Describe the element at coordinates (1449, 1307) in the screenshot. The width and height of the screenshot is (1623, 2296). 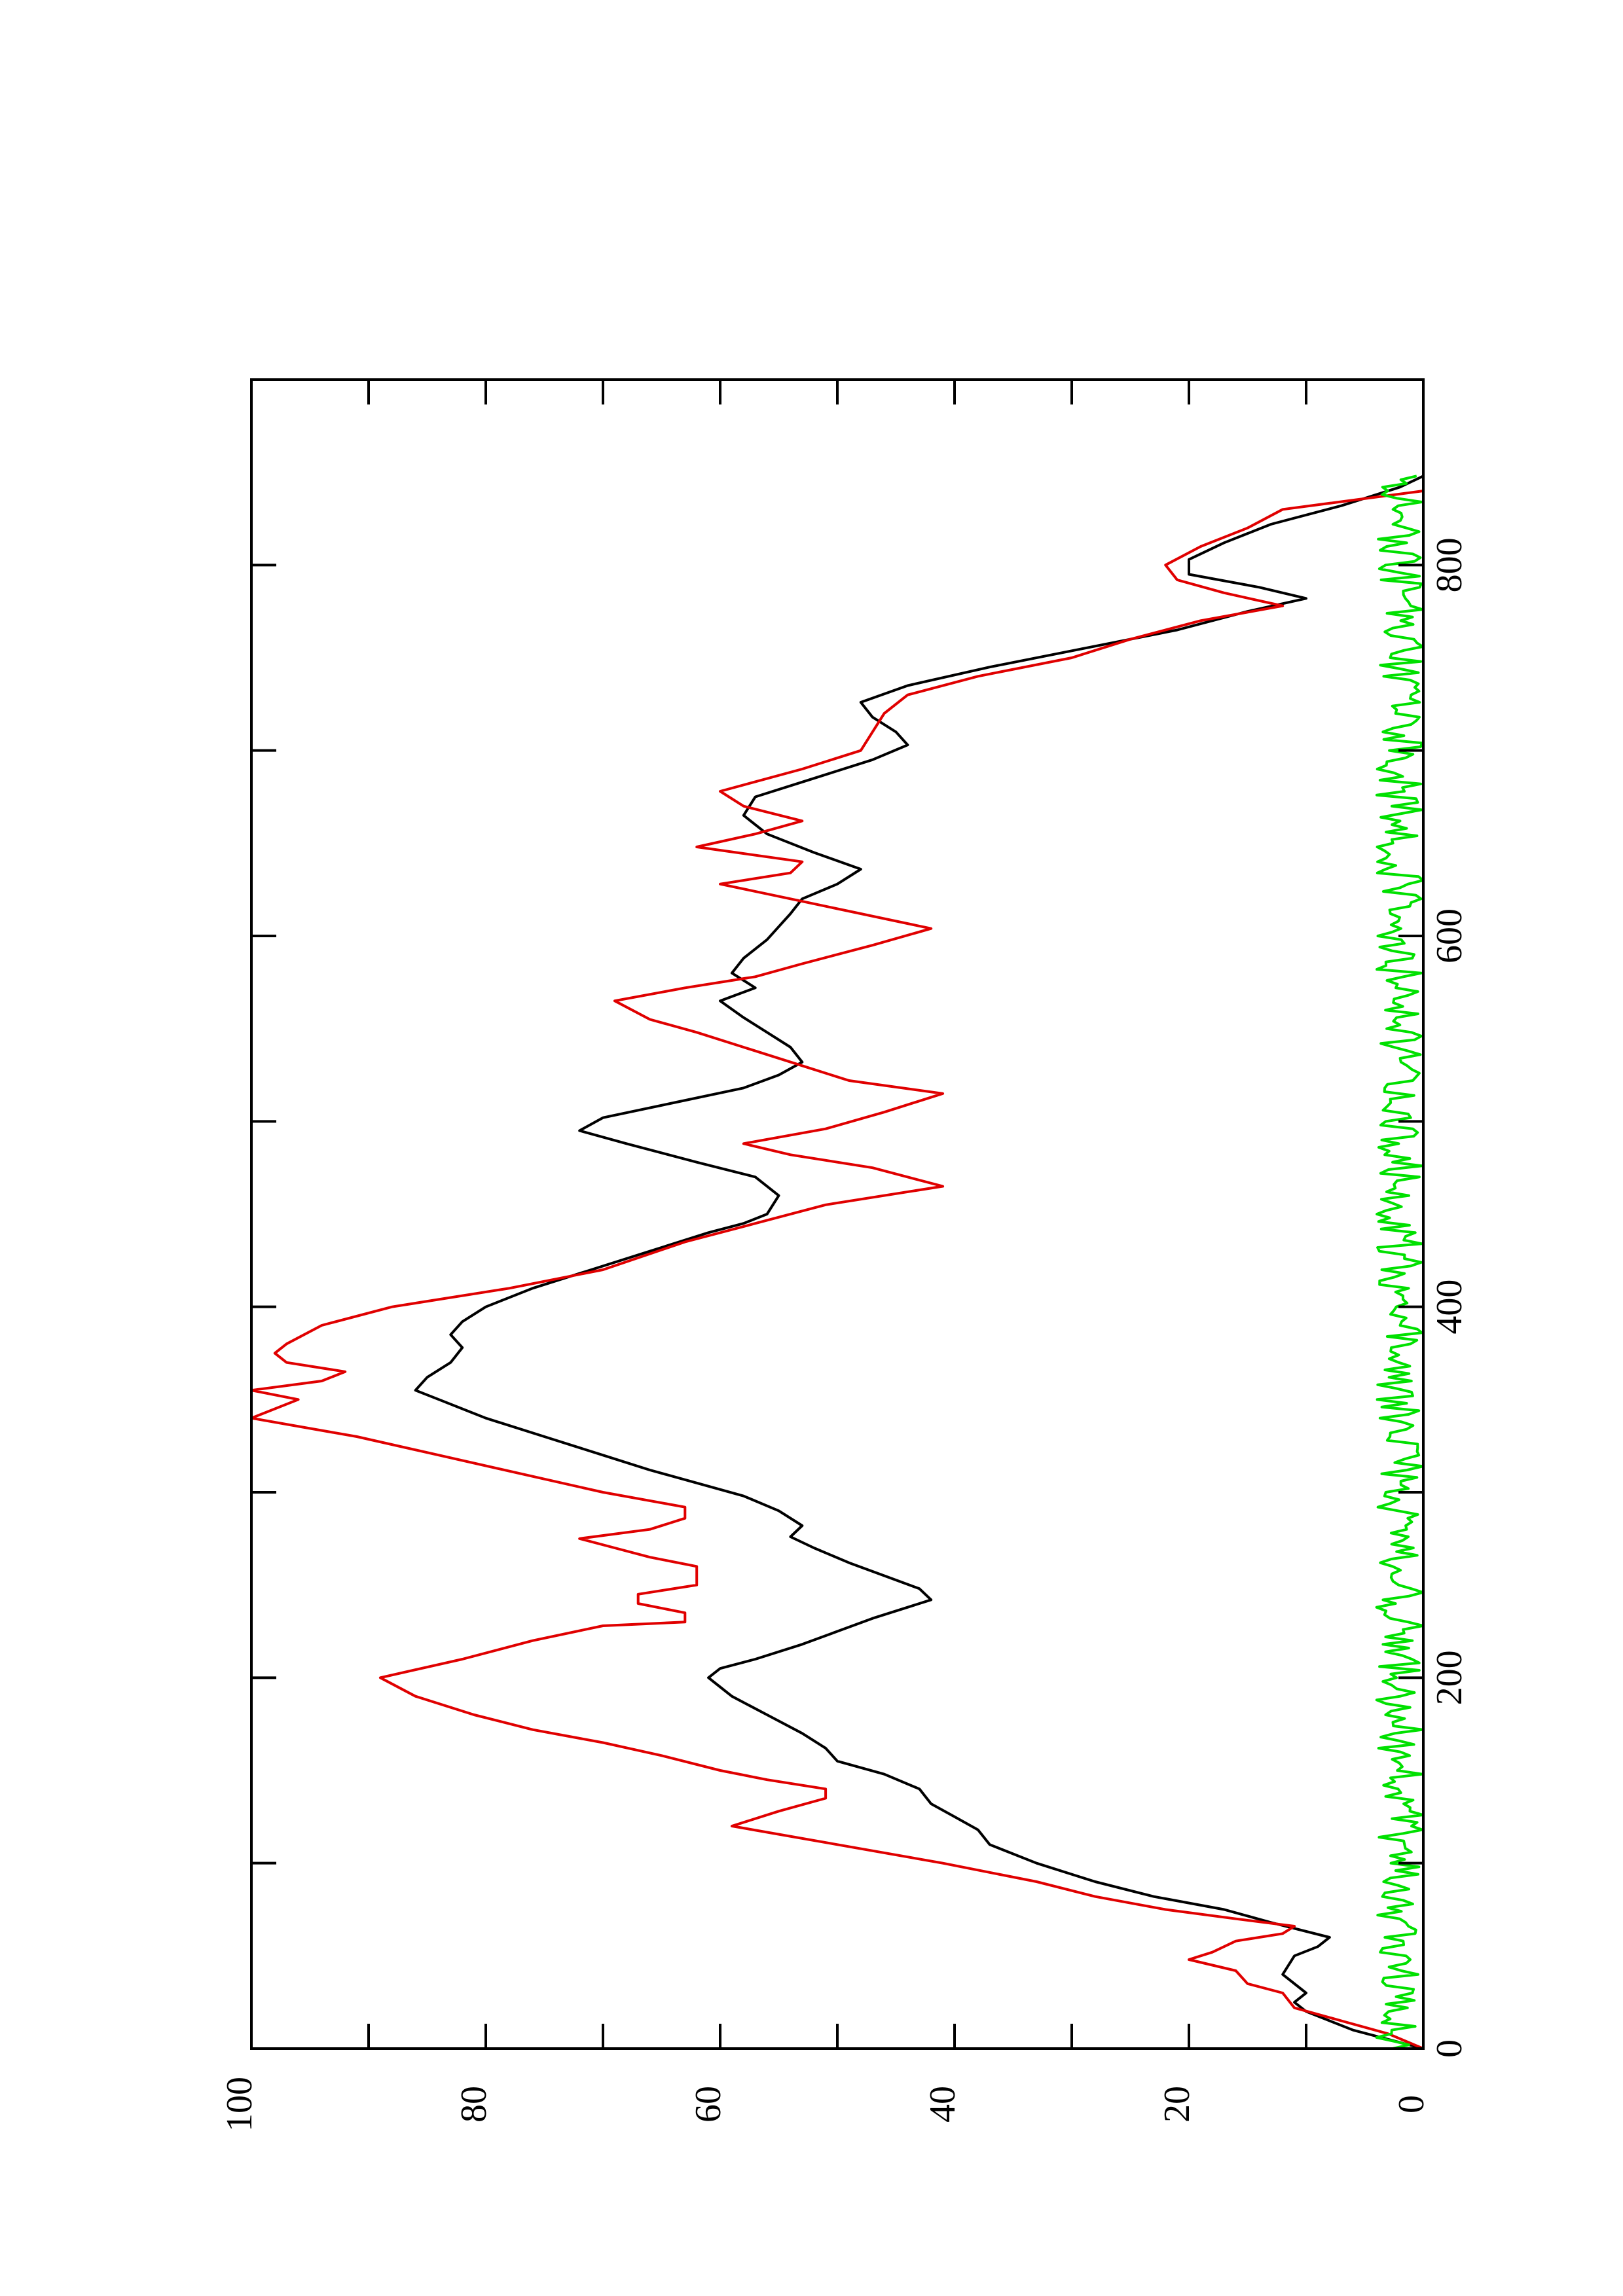
I see `x-tick-label: 400` at that location.